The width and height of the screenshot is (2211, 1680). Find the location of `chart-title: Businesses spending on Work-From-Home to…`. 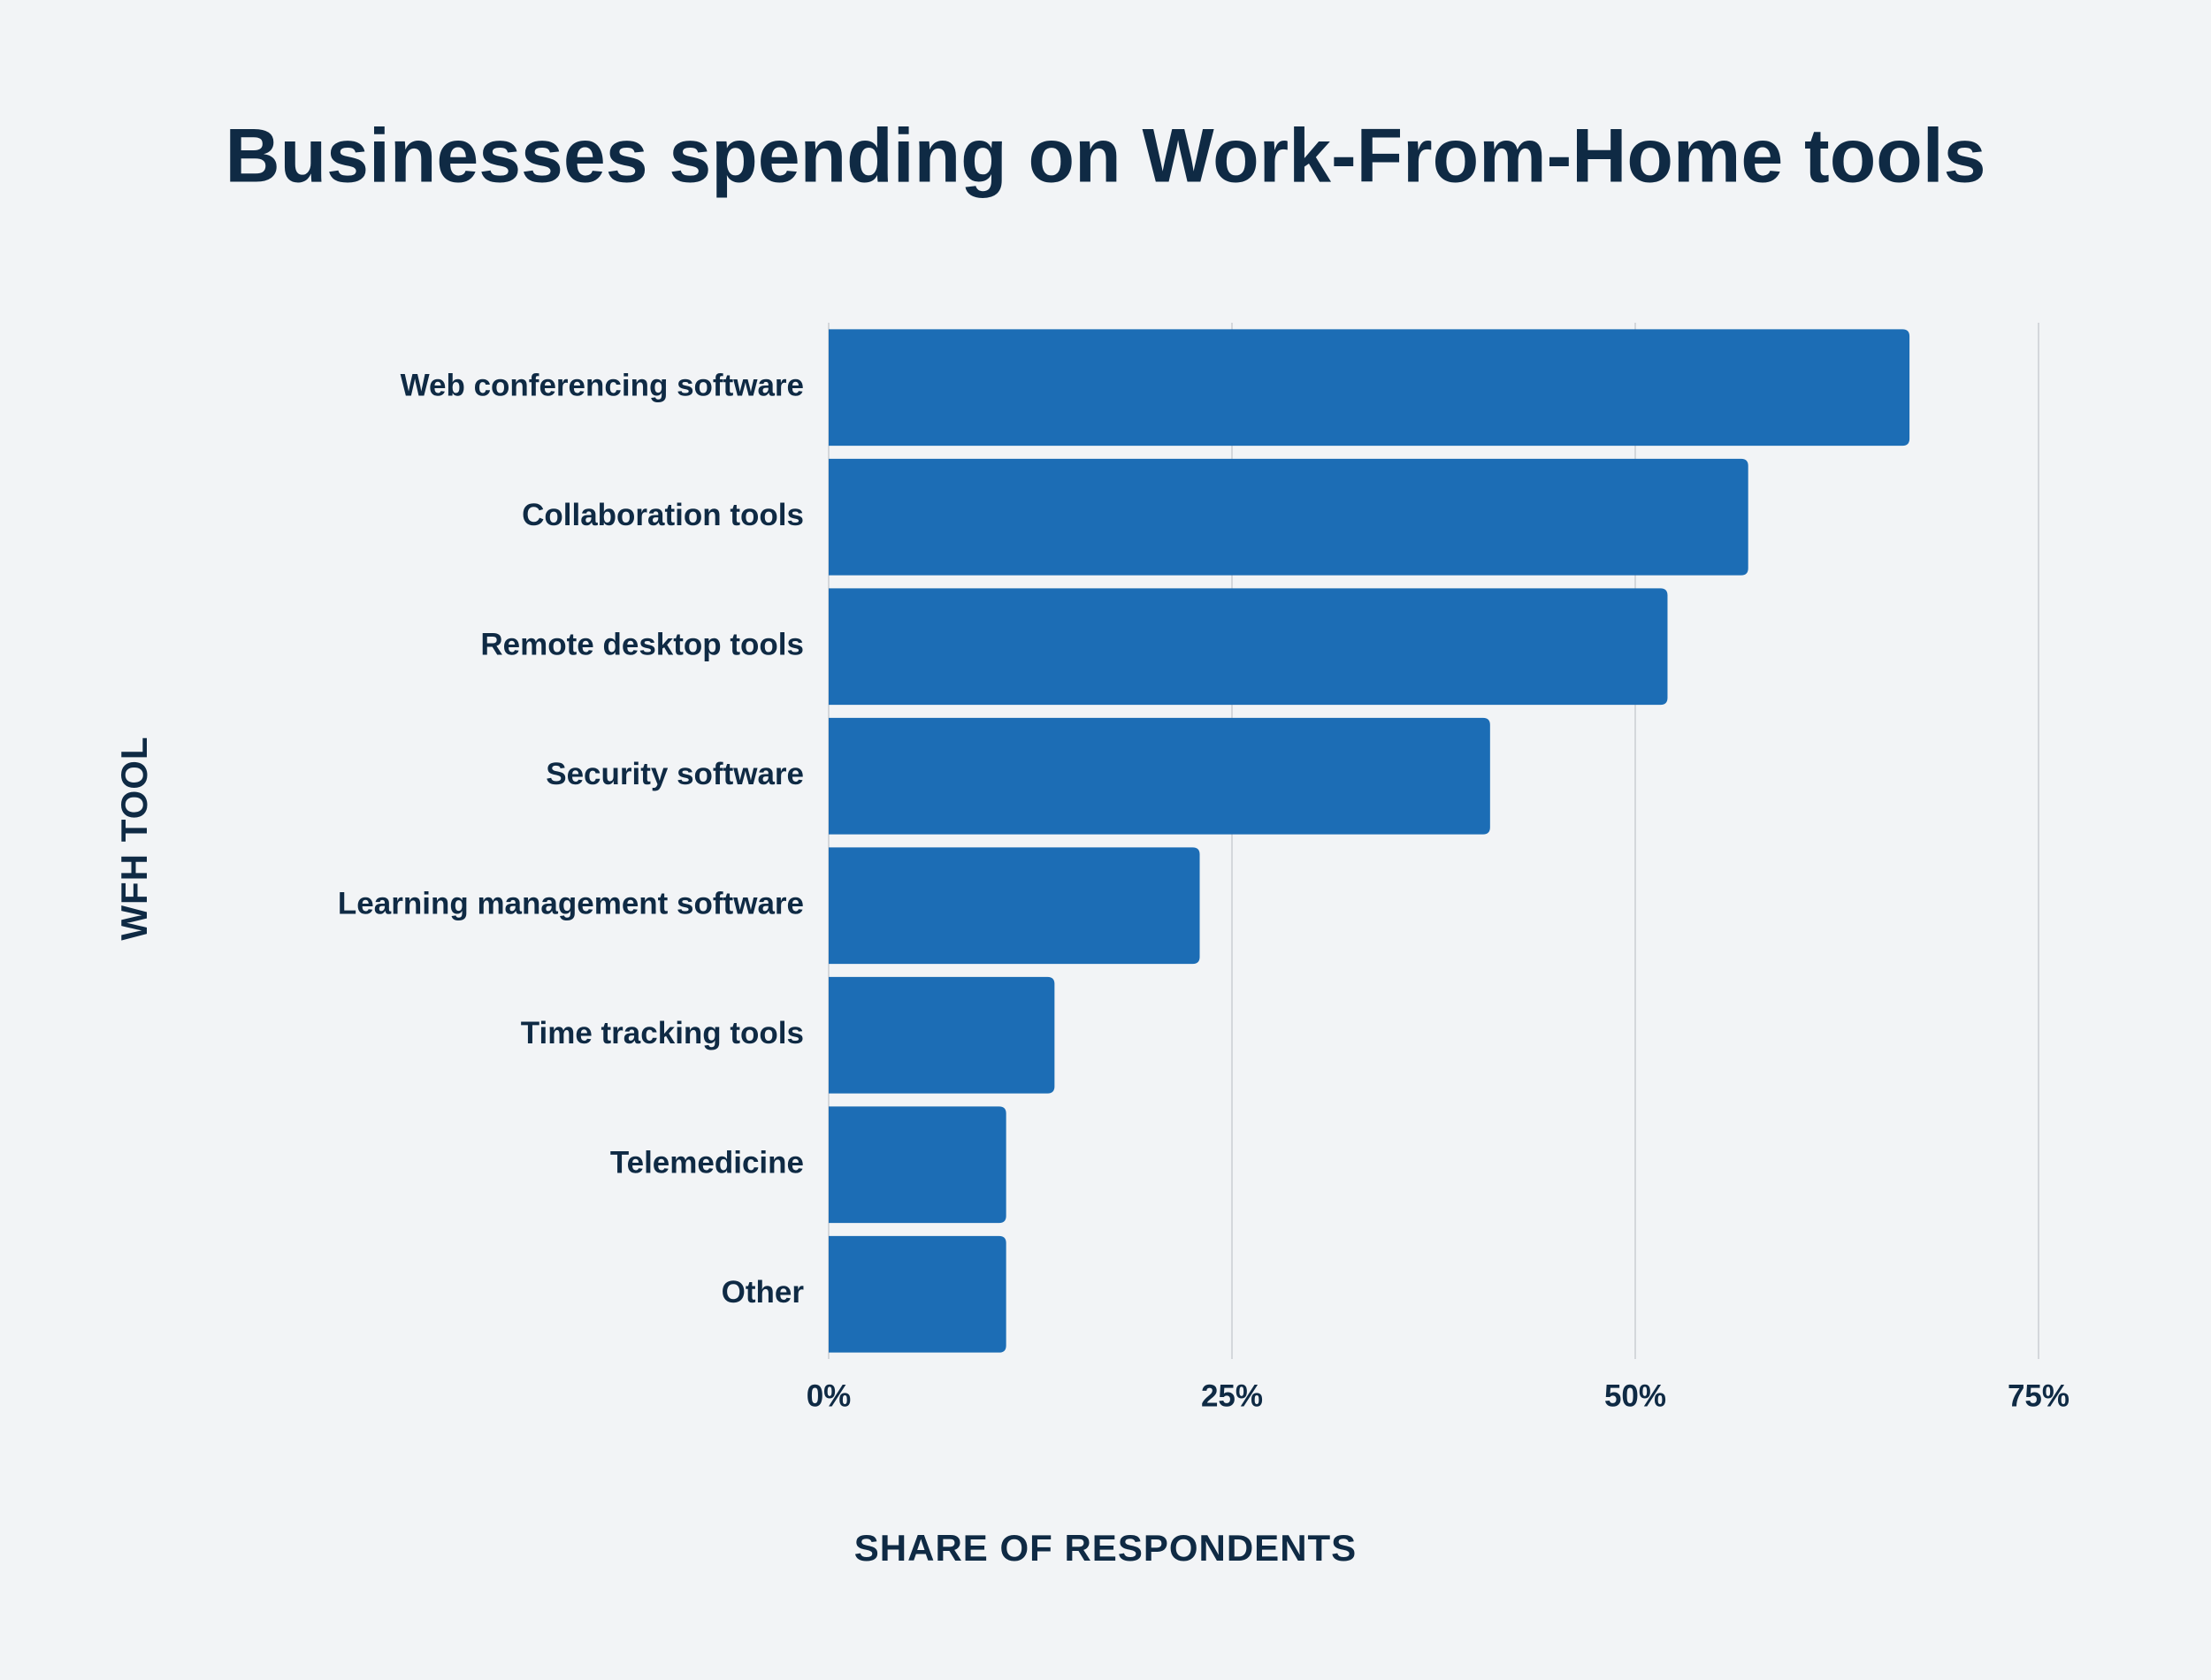

chart-title: Businesses spending on Work-From-Home to… is located at coordinates (1106, 156).